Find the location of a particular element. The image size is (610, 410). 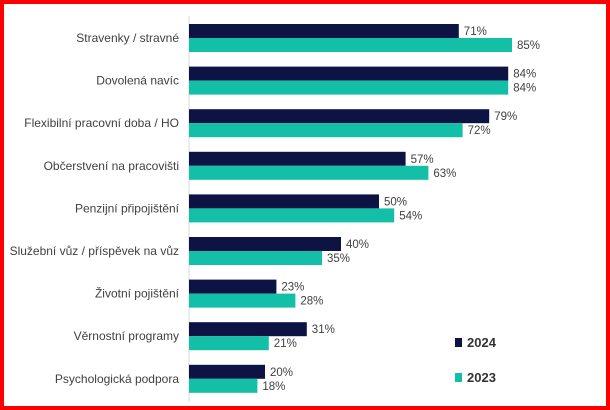

legend-swatch-2024 is located at coordinates (458, 342).